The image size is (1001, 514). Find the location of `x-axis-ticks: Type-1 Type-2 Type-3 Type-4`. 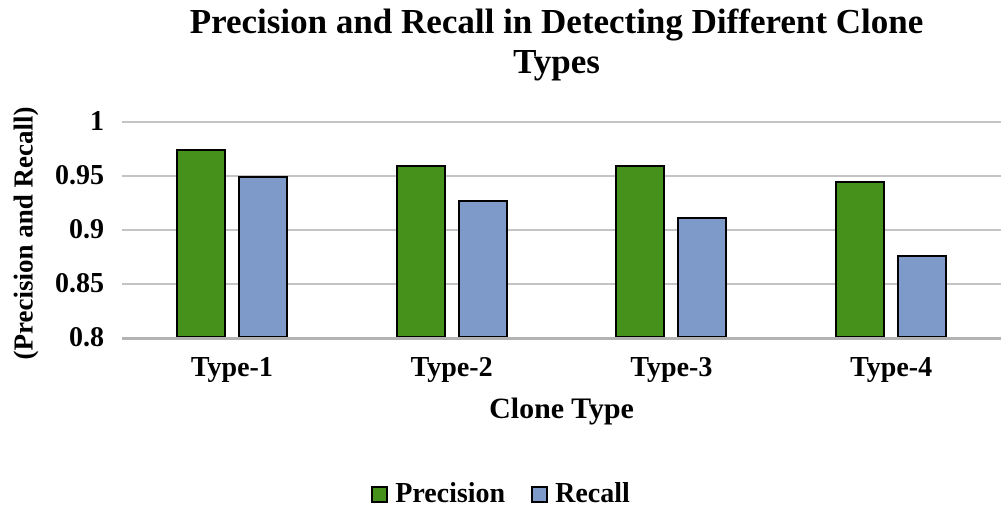

x-axis-ticks: Type-1 Type-2 Type-3 Type-4 is located at coordinates (561, 369).